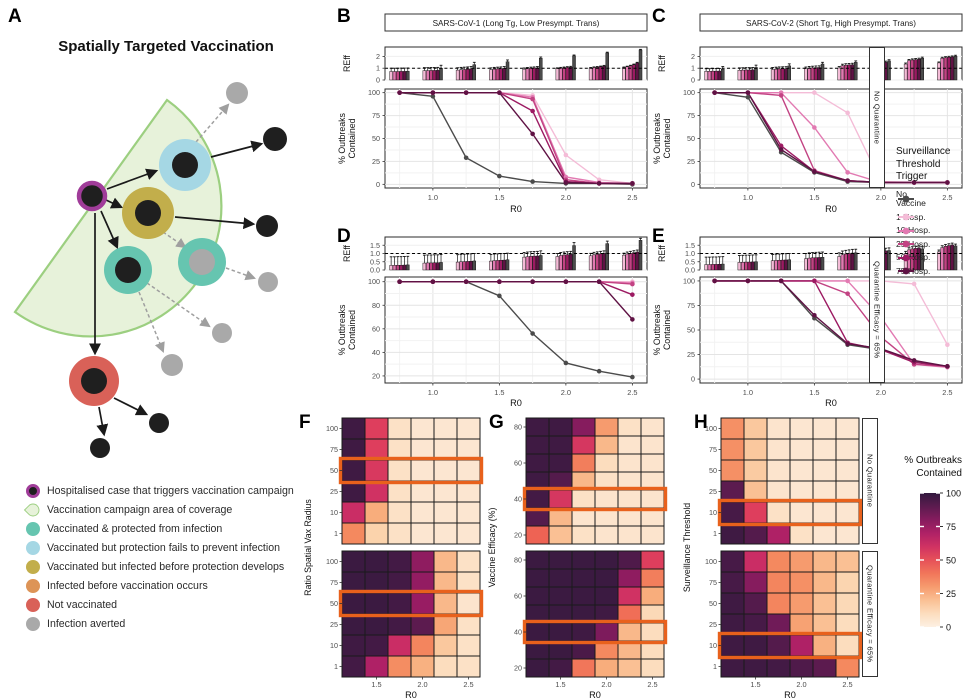  What do you see at coordinates (918, 164) in the screenshot?
I see `surveillance-legend-title-line: Threshold` at bounding box center [918, 164].